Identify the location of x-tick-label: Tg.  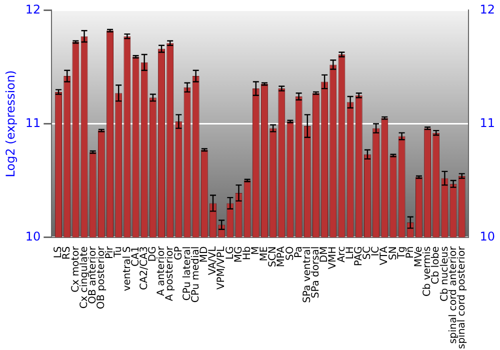
(402, 253).